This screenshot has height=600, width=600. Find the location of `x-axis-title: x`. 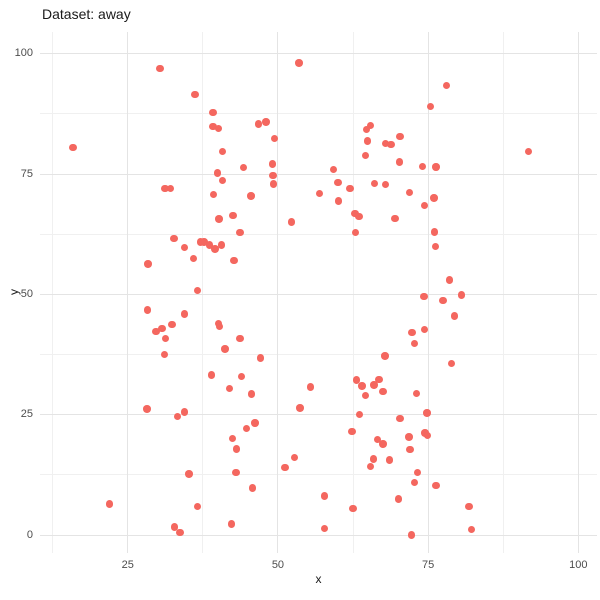

x-axis-title: x is located at coordinates (318, 579).